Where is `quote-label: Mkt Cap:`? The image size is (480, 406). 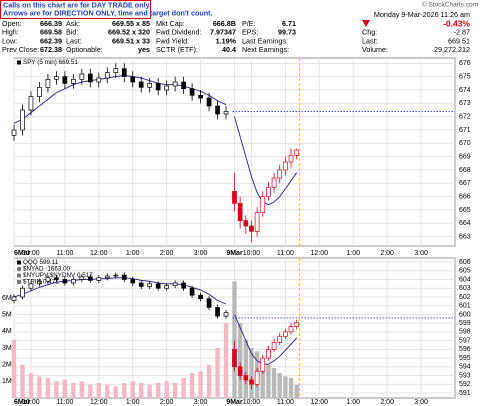
quote-label: Mkt Cap: is located at coordinates (170, 23).